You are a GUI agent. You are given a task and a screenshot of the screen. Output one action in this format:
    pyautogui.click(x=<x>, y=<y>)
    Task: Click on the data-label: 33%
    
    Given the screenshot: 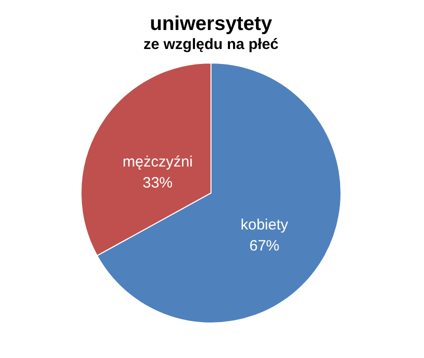 What is the action you would take?
    pyautogui.click(x=157, y=183)
    